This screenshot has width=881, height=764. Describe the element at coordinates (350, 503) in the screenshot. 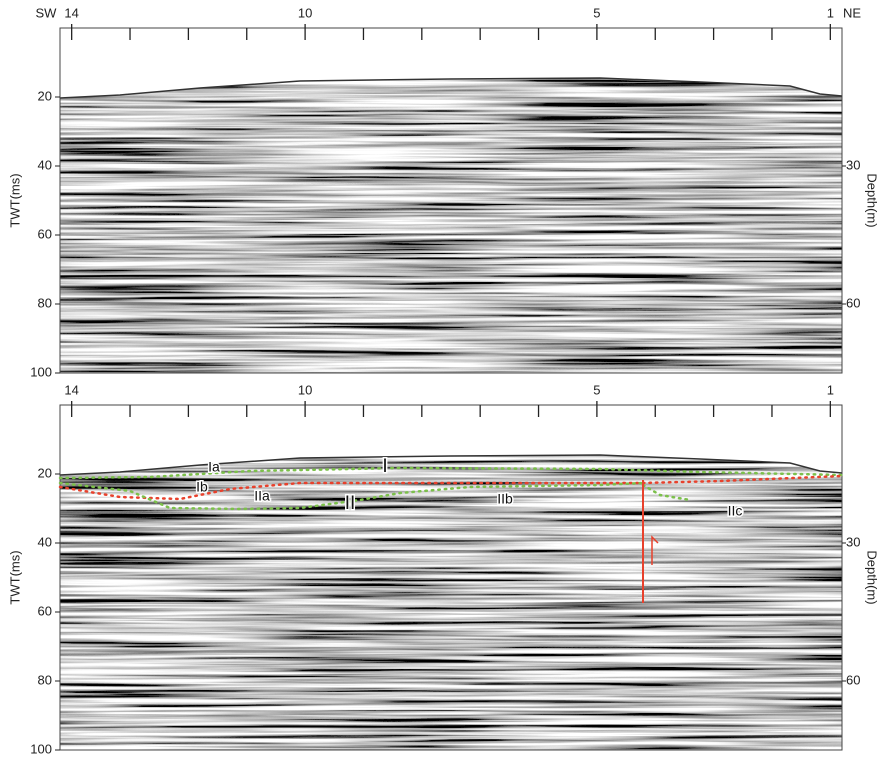

I see `unit-label: II` at that location.